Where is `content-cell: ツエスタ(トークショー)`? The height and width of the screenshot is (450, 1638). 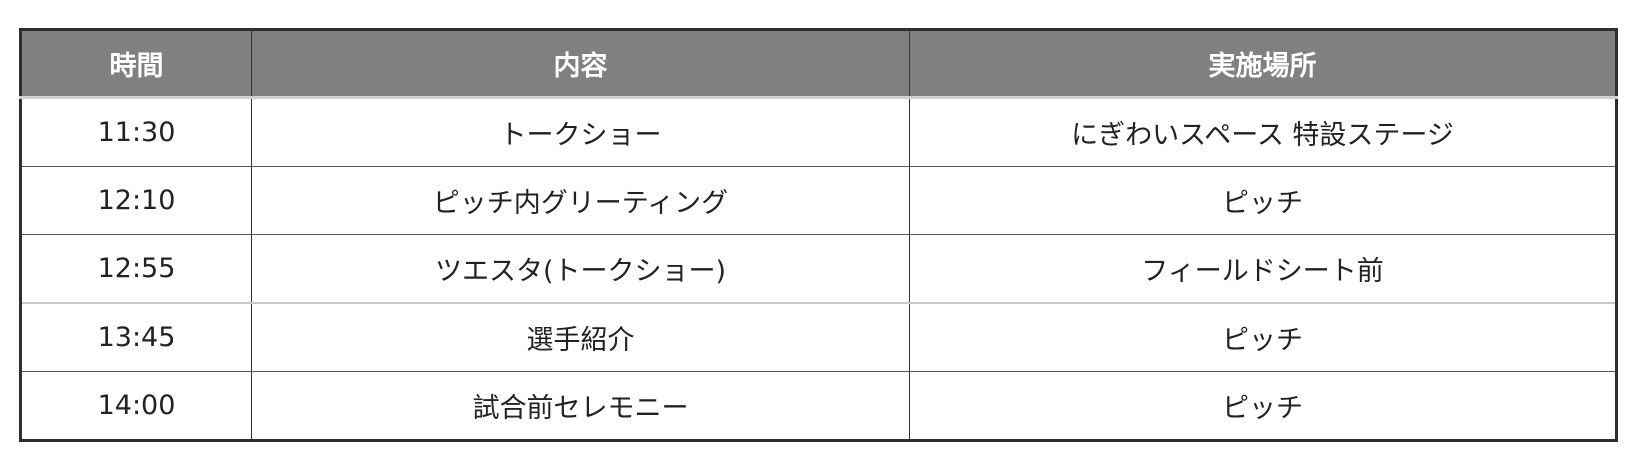
content-cell: ツエスタ(トークショー) is located at coordinates (580, 268).